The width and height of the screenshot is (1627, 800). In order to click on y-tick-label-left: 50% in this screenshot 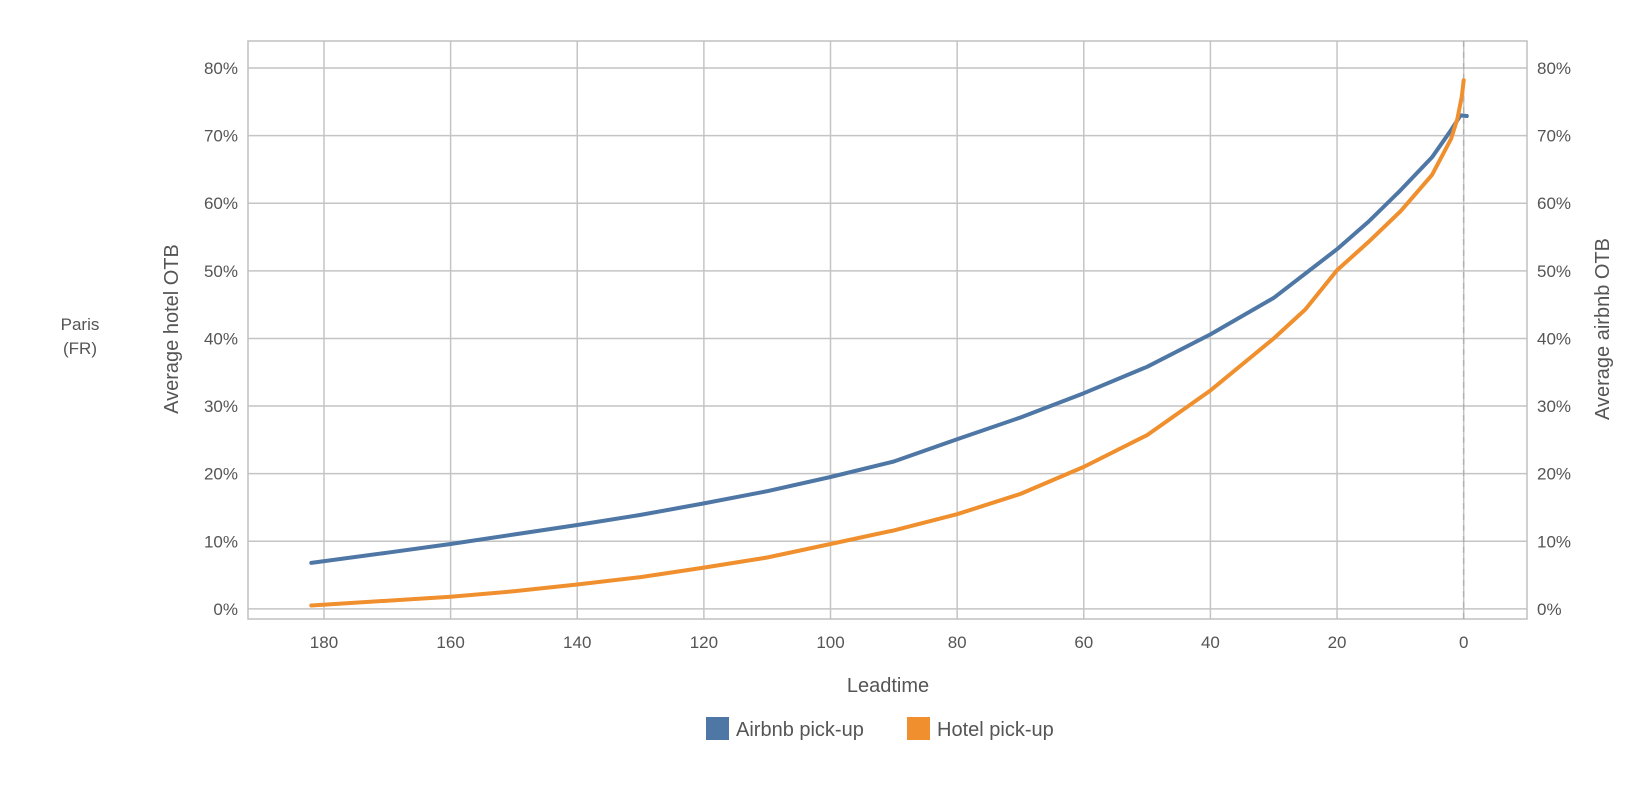, I will do `click(221, 271)`.